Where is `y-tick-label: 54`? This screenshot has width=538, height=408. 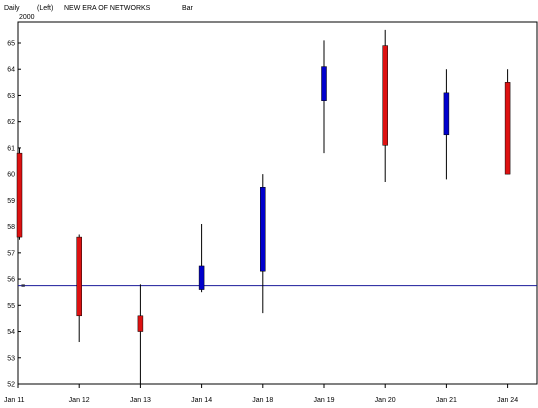 y-tick-label: 54 is located at coordinates (11, 332).